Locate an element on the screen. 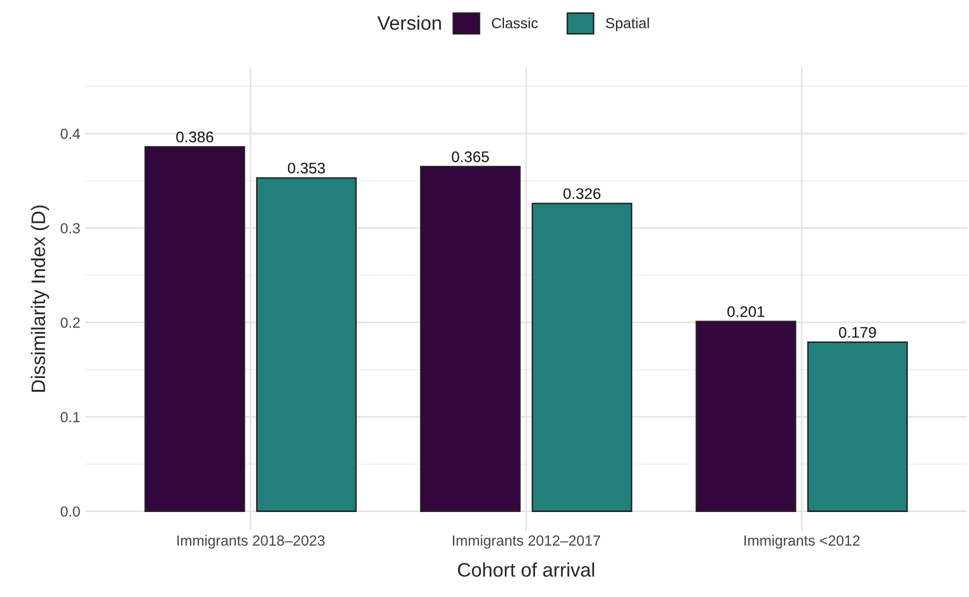  data-label: 0.326 is located at coordinates (581, 194).